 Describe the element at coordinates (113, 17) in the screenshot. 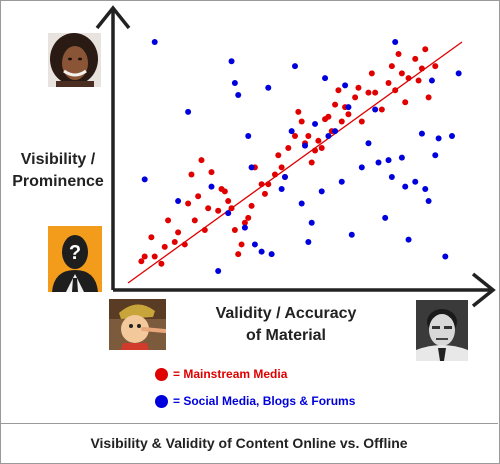

I see `y-axis-arrowhead` at that location.